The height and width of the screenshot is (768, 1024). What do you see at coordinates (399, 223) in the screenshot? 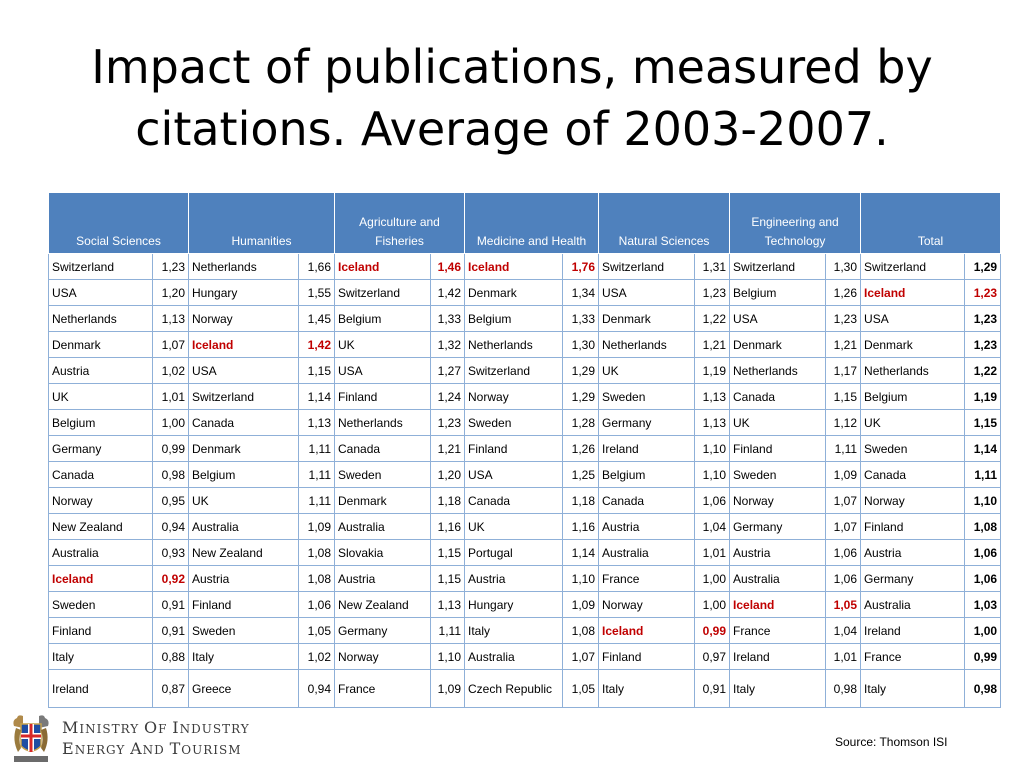
I see `column-header: Agriculture and Fisheries` at bounding box center [399, 223].